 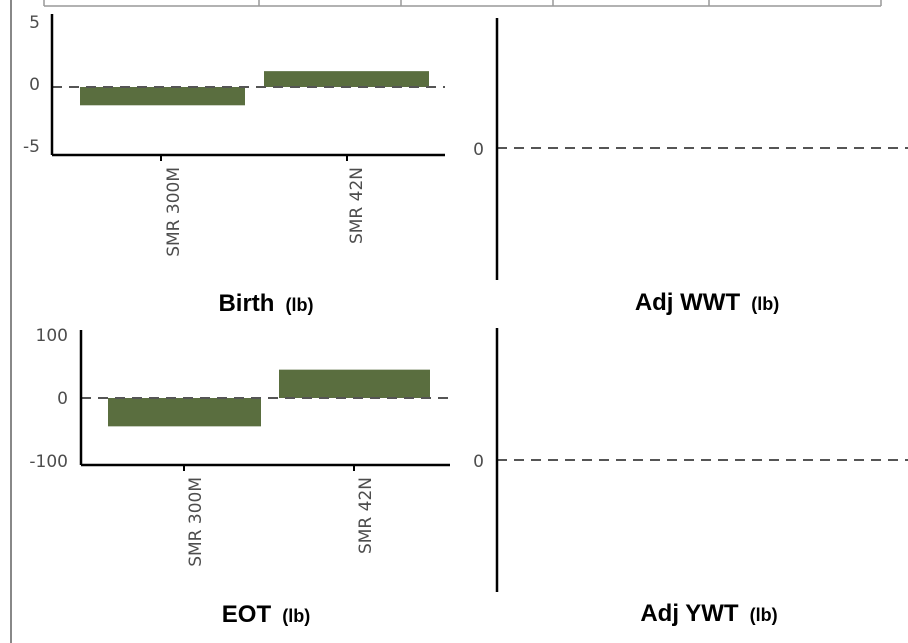 What do you see at coordinates (246, 303) in the screenshot?
I see `panel-title-text: Birth` at bounding box center [246, 303].